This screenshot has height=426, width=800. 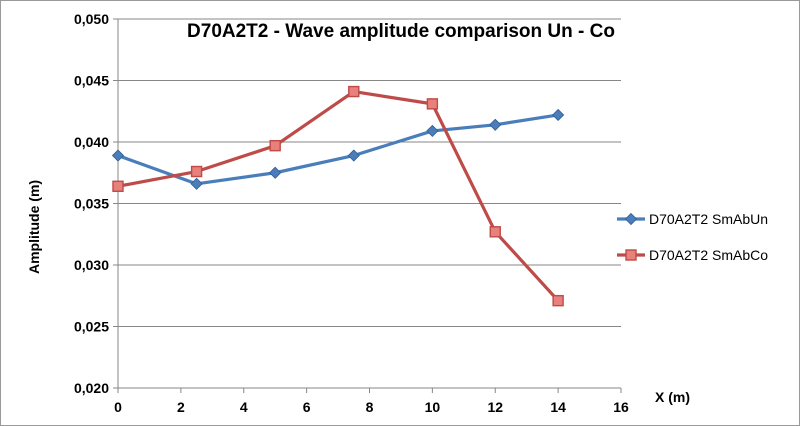 I want to click on x-tick-label: 16, so click(x=621, y=407).